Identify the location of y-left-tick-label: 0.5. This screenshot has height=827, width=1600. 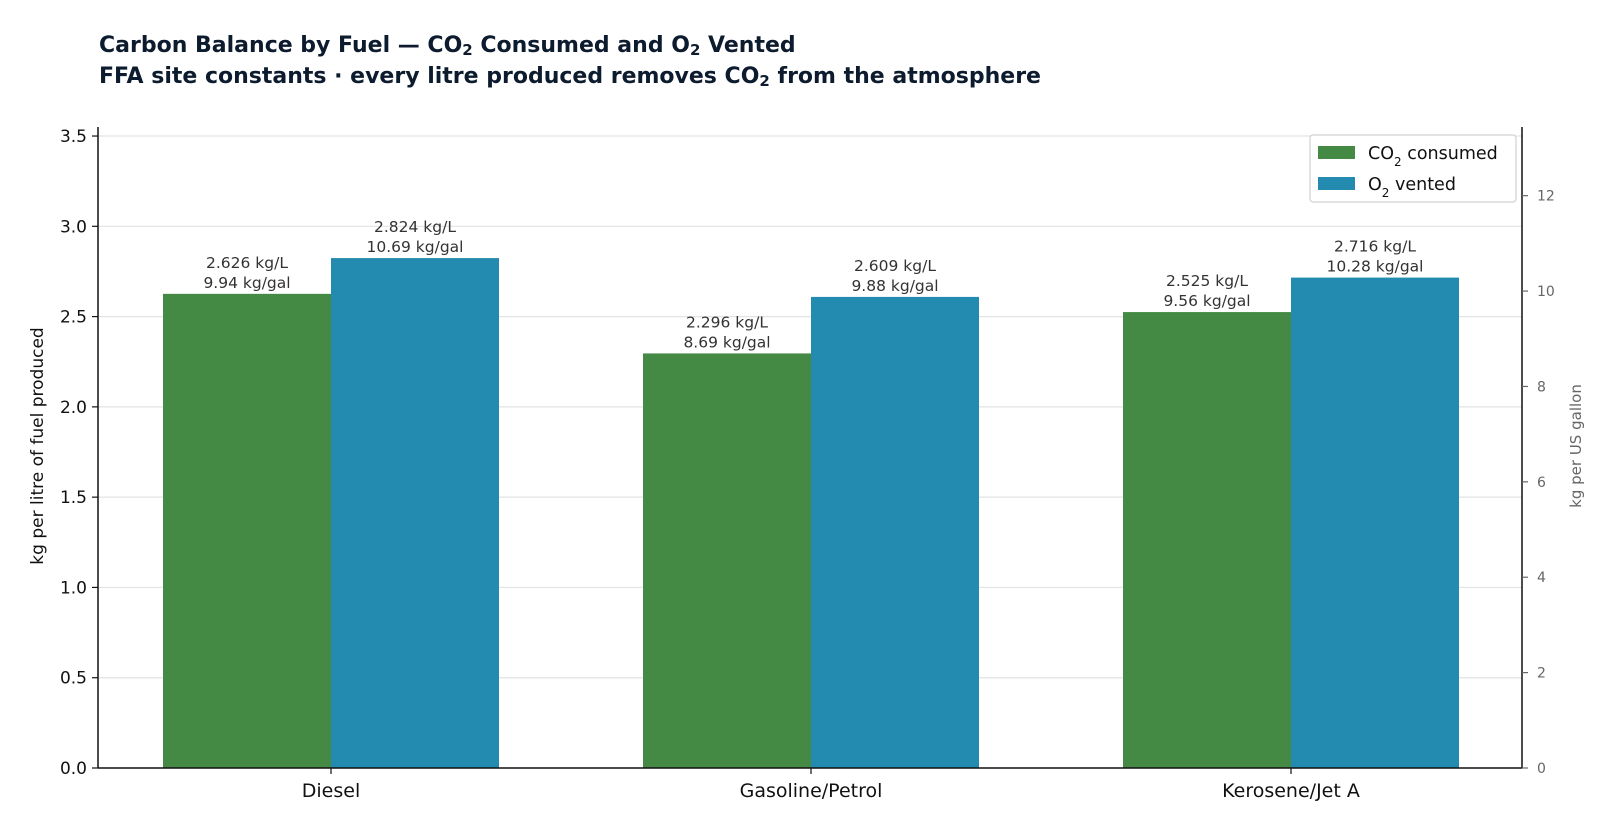
(73, 679).